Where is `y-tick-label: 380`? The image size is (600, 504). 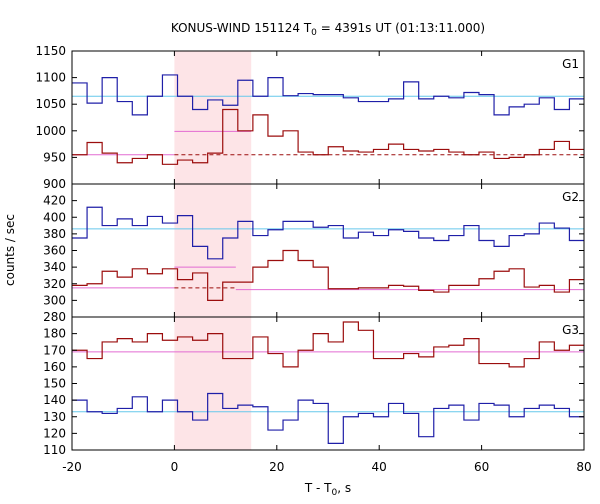 y-tick-label: 380 is located at coordinates (54, 234).